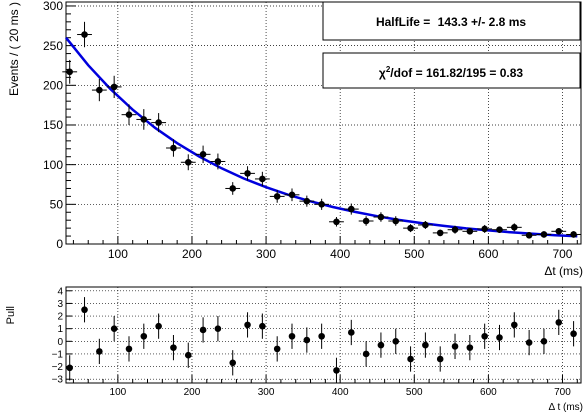 This screenshot has width=588, height=414. What do you see at coordinates (60, 317) in the screenshot?
I see `pull-y-tick-label: 2` at bounding box center [60, 317].